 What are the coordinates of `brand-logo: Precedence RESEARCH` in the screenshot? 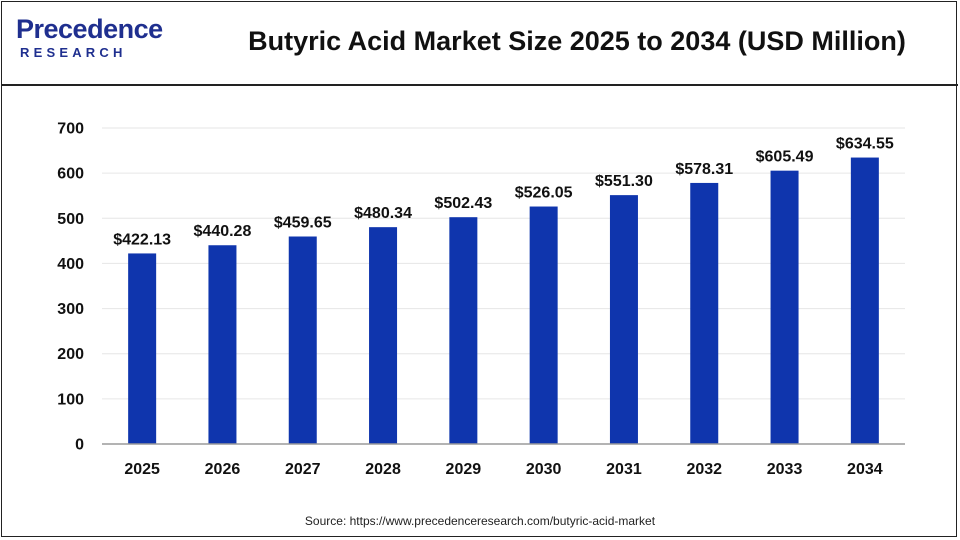 It's located at (91, 44).